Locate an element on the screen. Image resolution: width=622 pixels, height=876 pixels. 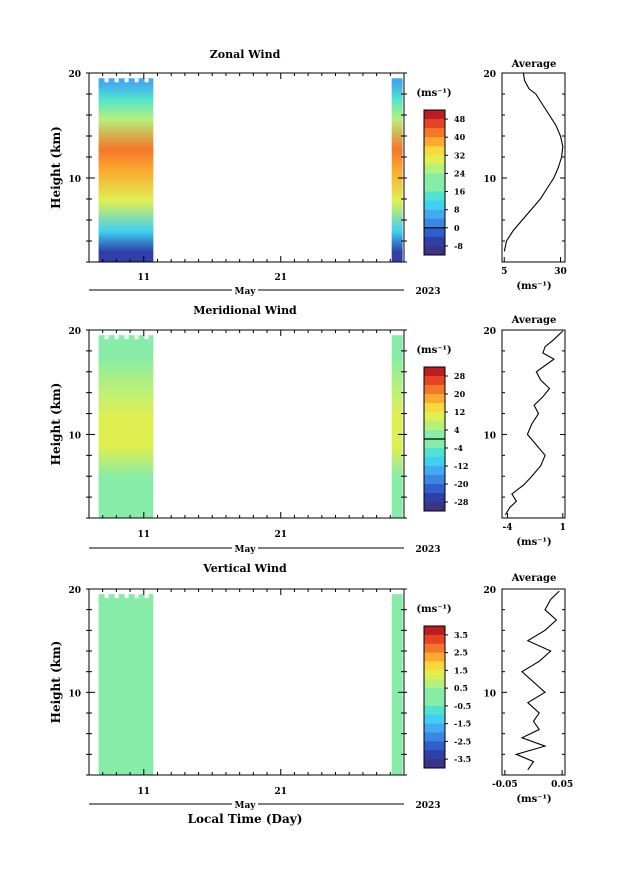
colorbar-tick-label: -4 is located at coordinates (458, 448).